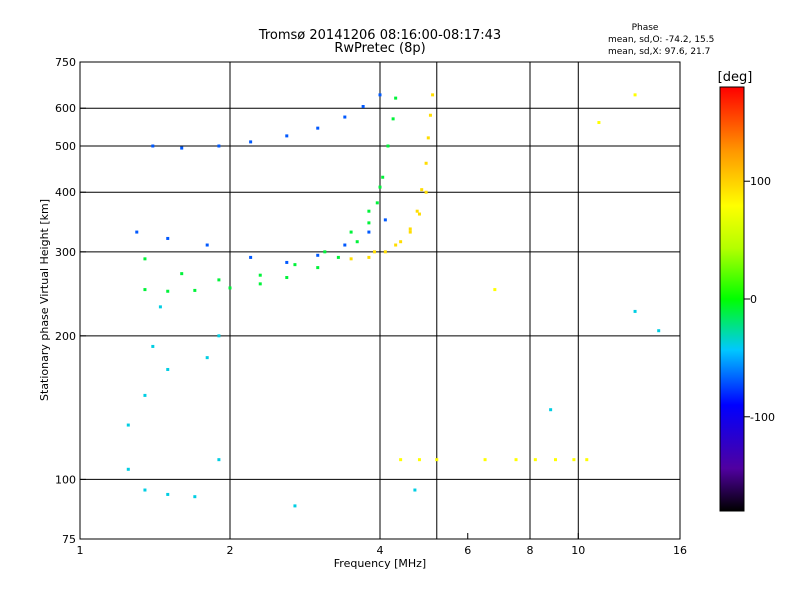 This screenshot has height=600, width=800. Describe the element at coordinates (65, 192) in the screenshot. I see `y-tick-label: 400` at that location.